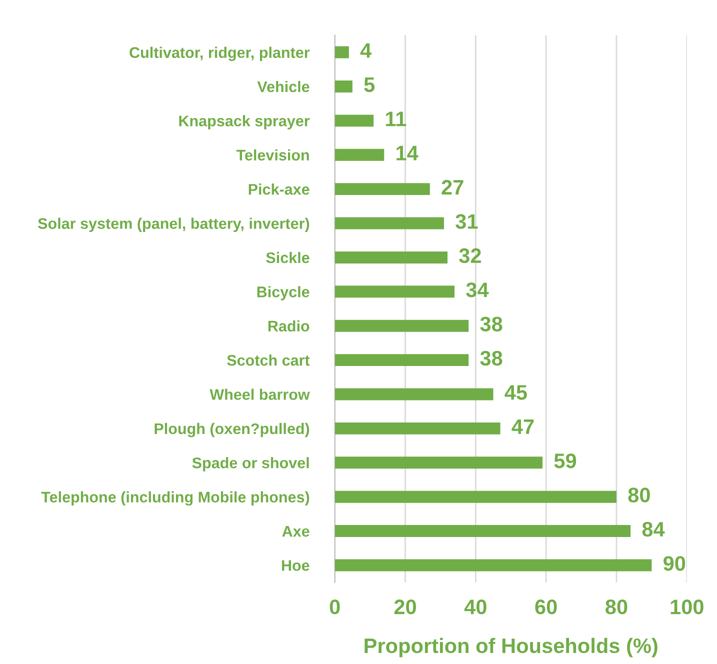  Describe the element at coordinates (174, 225) in the screenshot. I see `y-tick-label: Solar system (panel, battery, inverter)` at that location.